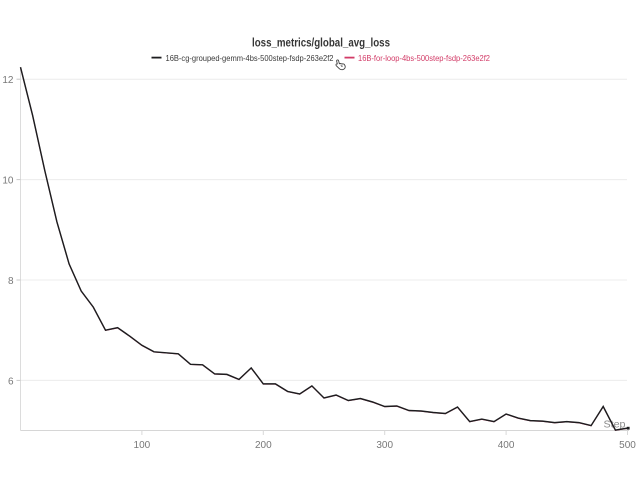  Describe the element at coordinates (627, 445) in the screenshot. I see `svg-text: 500` at that location.